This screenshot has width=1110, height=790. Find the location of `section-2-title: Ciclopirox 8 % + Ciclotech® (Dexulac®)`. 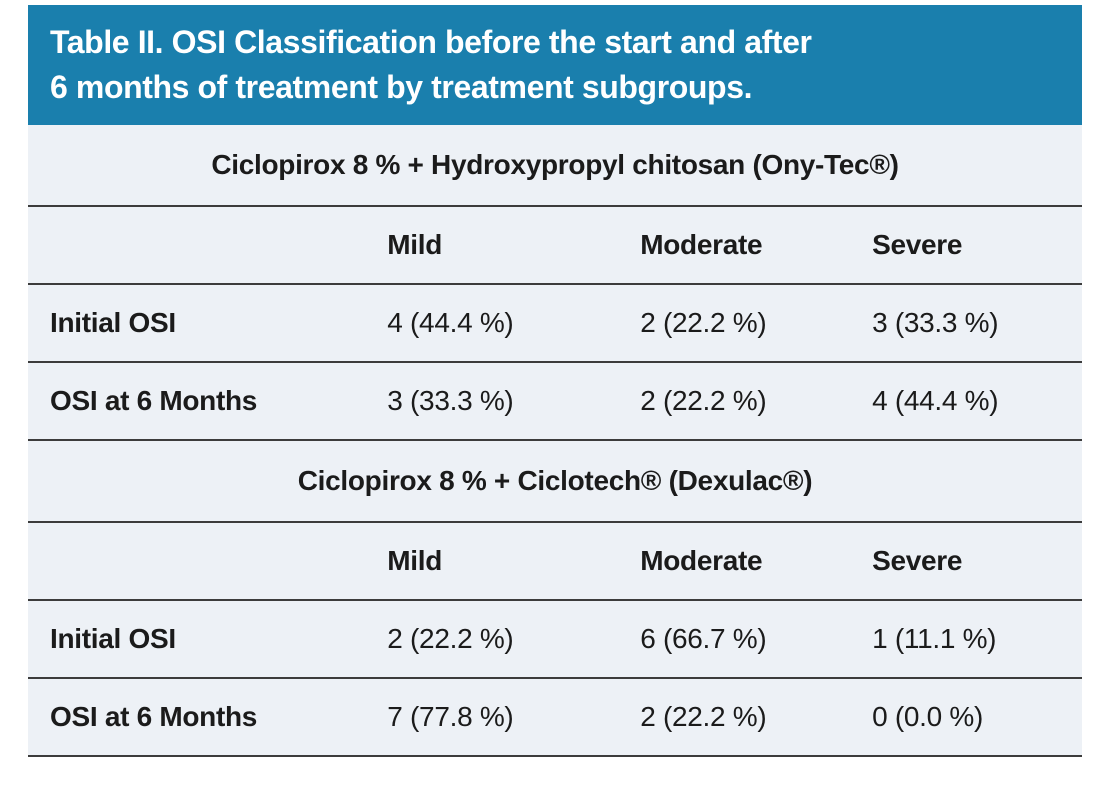

section-2-title: Ciclopirox 8 % + Ciclotech® (Dexulac®) is located at coordinates (555, 480).